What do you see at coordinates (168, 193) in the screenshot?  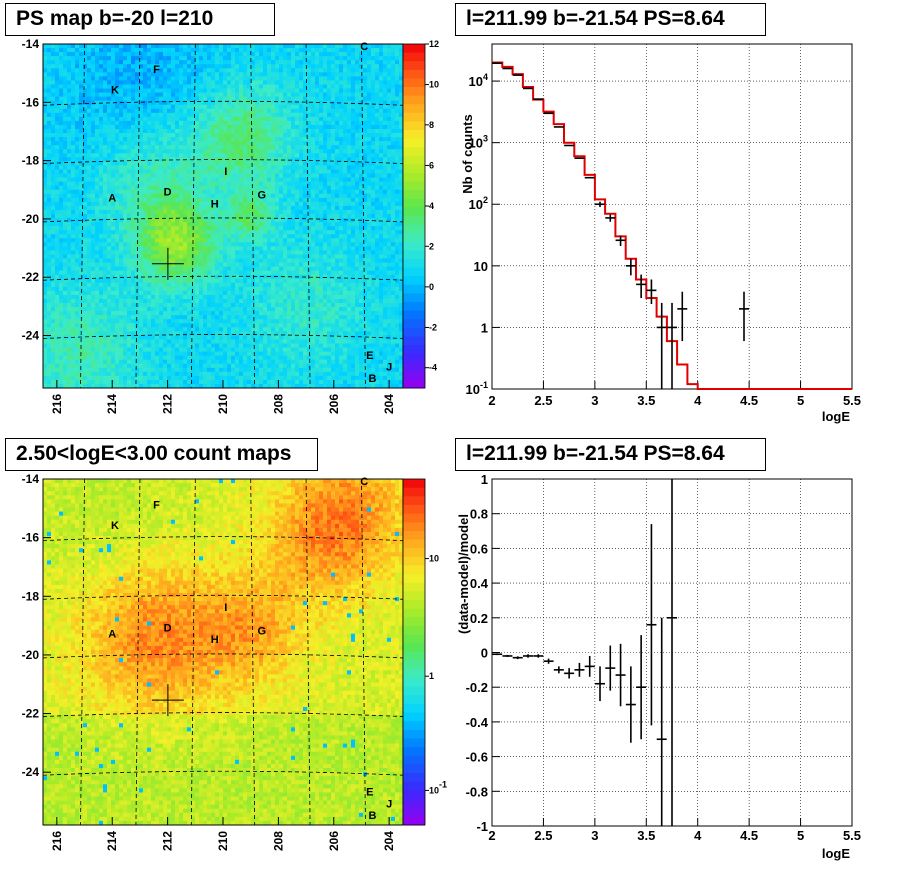 I see `ps_map-source-d: D` at bounding box center [168, 193].